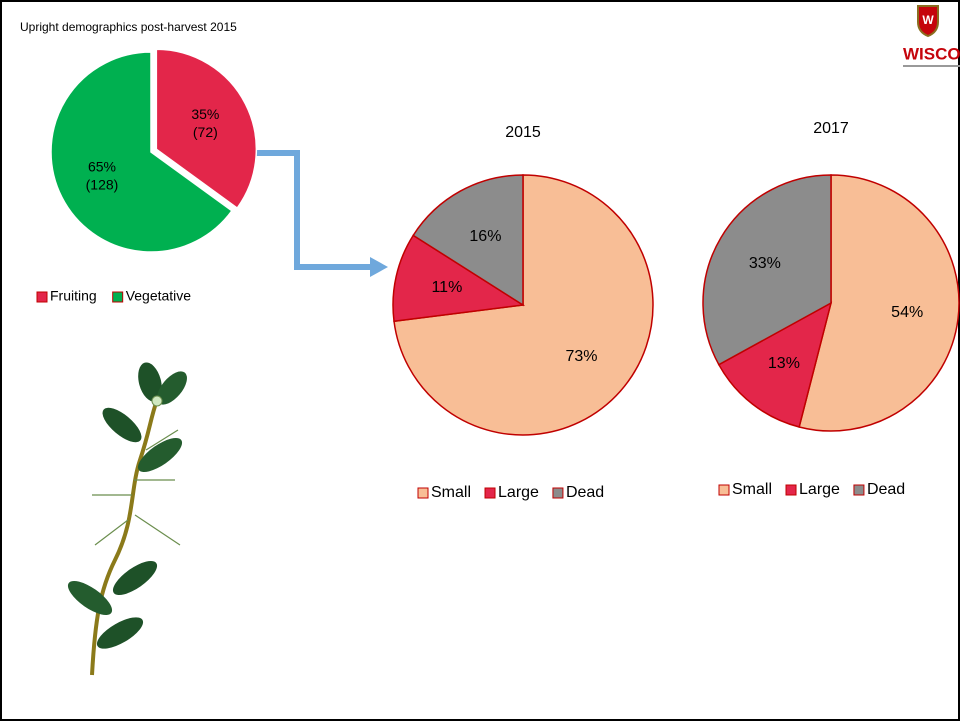 The width and height of the screenshot is (960, 721). Describe the element at coordinates (907, 312) in the screenshot. I see `slice-label: 54%` at that location.